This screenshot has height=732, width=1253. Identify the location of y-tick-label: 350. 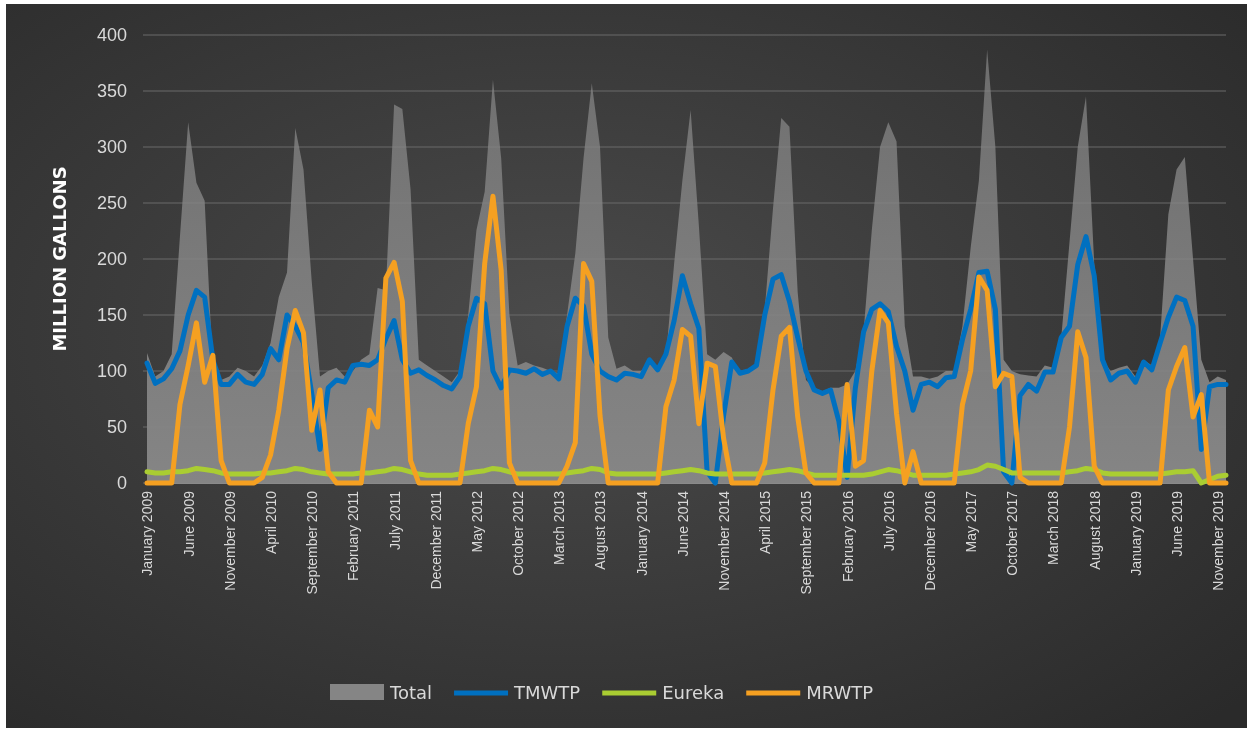
(111, 91).